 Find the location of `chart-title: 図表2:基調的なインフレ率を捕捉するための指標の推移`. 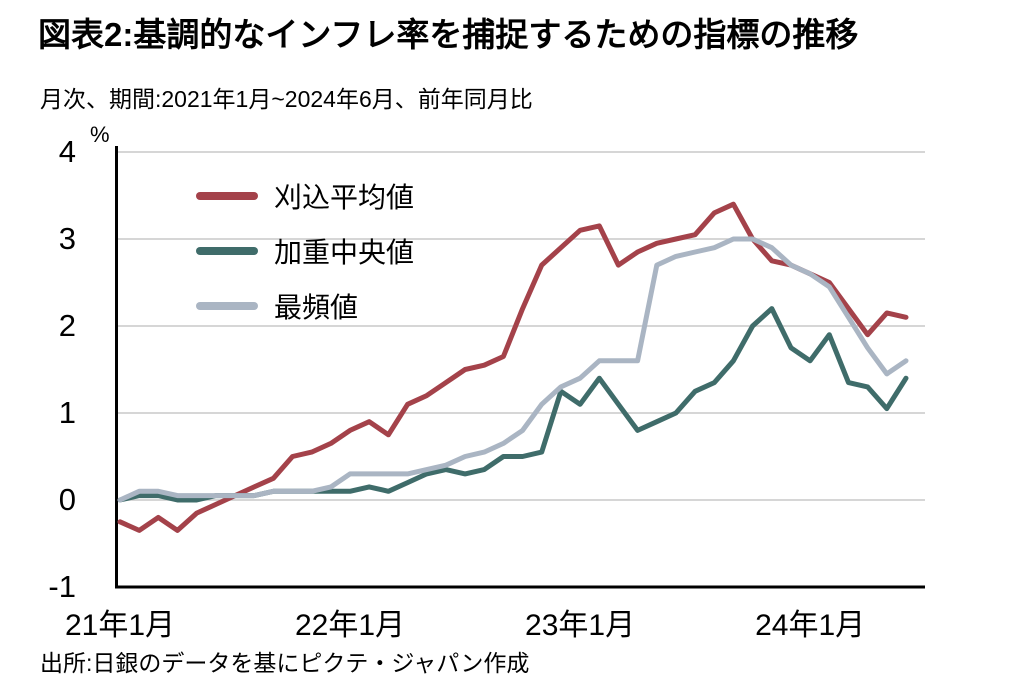

chart-title: 図表2:基調的なインフレ率を捕捉するための指標の推移 is located at coordinates (448, 34).